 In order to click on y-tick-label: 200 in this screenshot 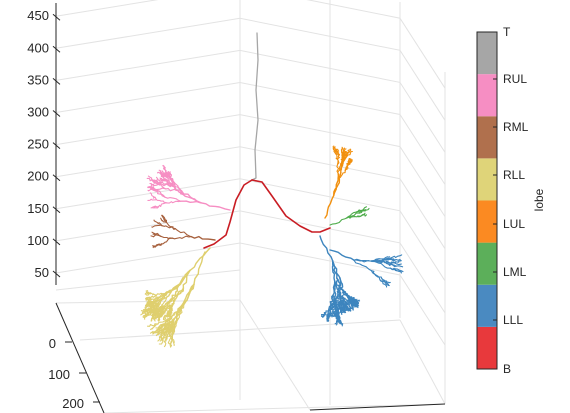, I will do `click(73, 403)`.